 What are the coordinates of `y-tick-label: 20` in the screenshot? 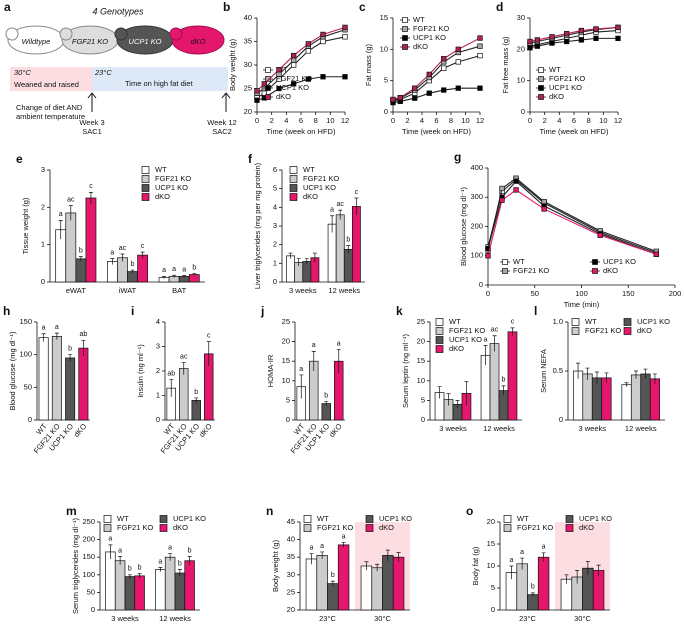 It's located at (521, 48).